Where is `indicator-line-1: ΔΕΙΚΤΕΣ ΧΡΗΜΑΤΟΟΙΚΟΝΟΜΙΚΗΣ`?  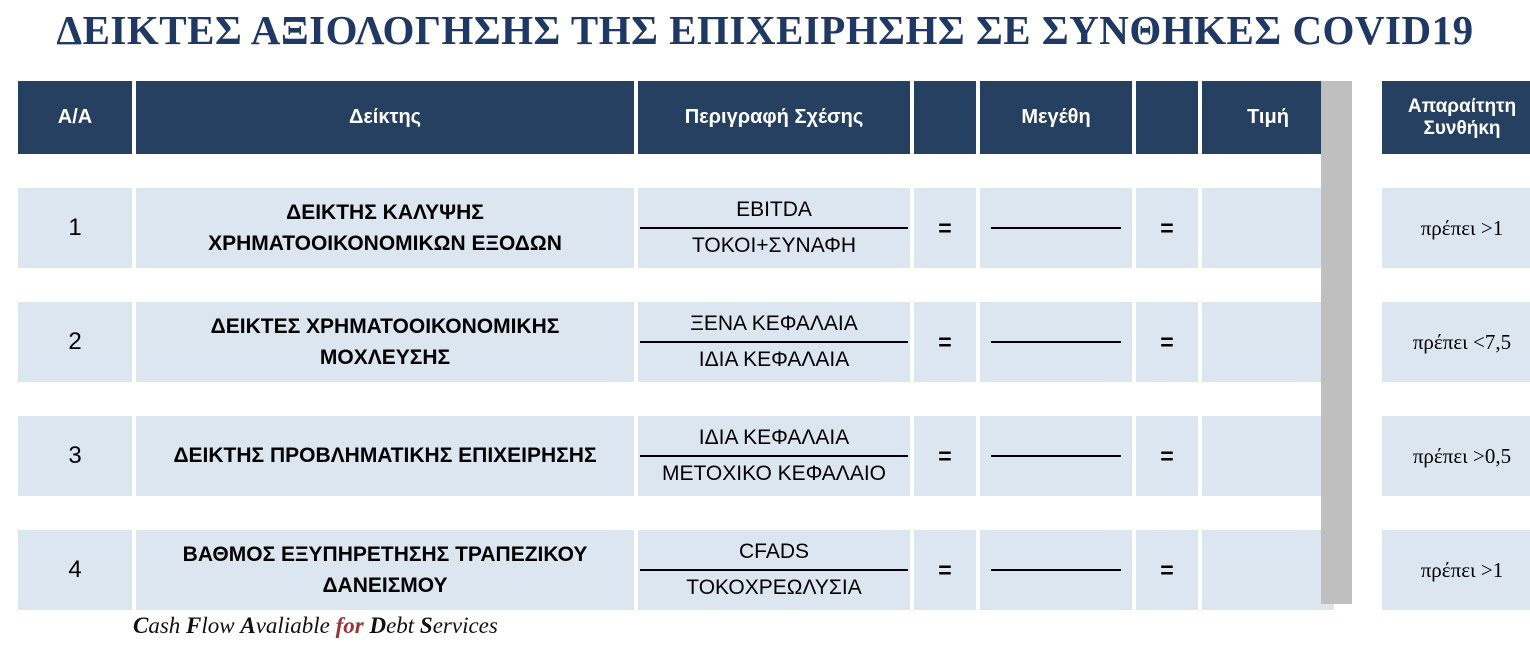
indicator-line-1: ΔΕΙΚΤΕΣ ΧΡΗΜΑΤΟΟΙΚΟΝΟΜΙΚΗΣ is located at coordinates (385, 326).